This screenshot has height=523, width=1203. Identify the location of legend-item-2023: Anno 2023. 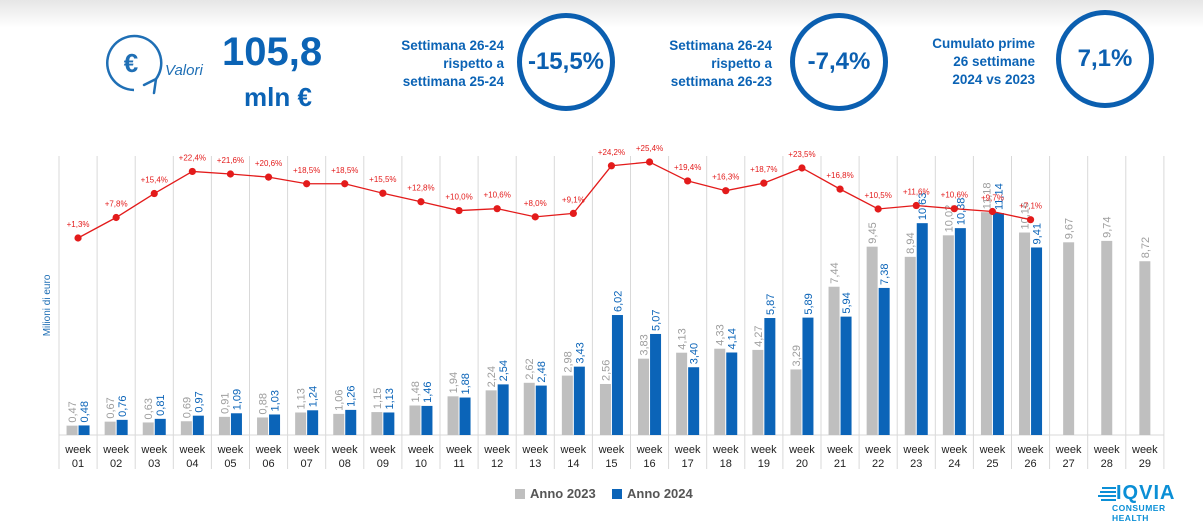
(555, 493).